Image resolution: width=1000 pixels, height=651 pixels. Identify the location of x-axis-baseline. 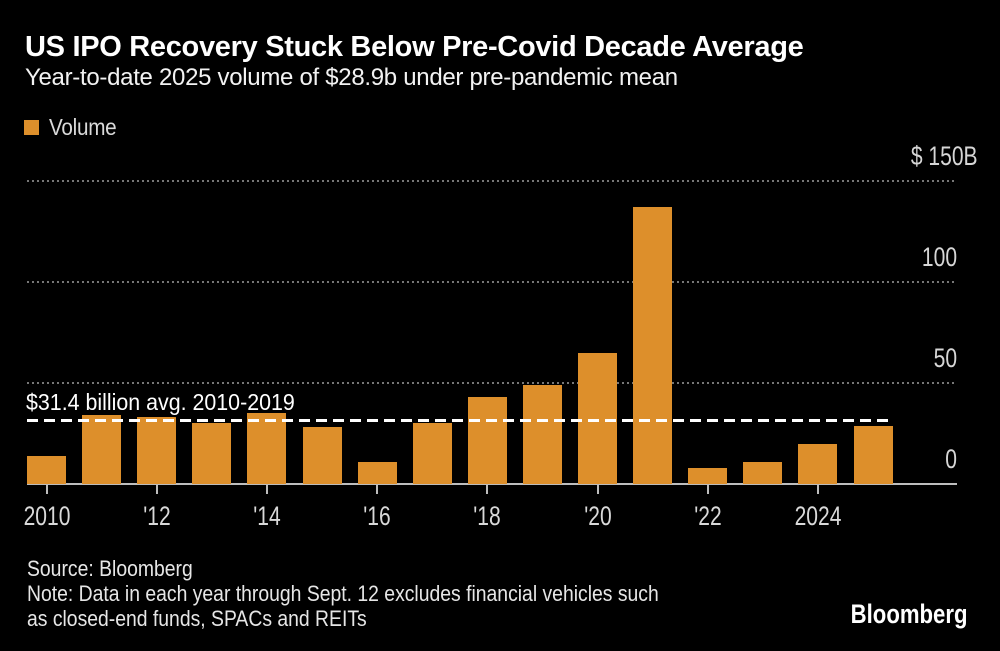
(492, 484).